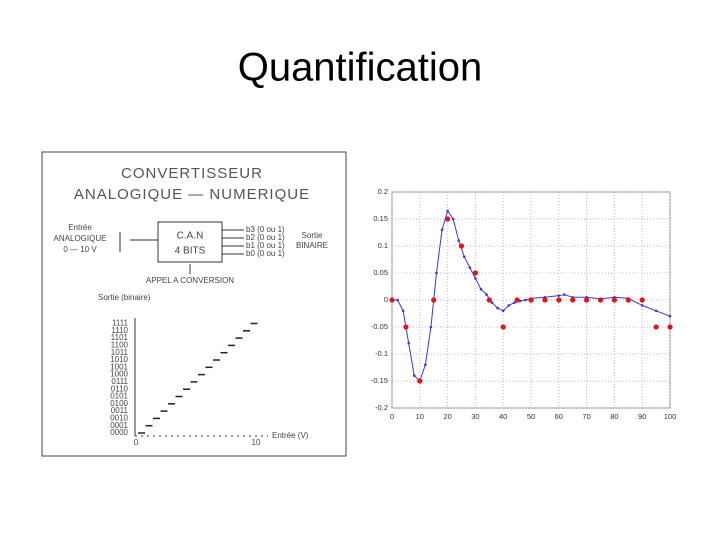  I want to click on bit-label: b3 (0 ou 1), so click(265, 229).